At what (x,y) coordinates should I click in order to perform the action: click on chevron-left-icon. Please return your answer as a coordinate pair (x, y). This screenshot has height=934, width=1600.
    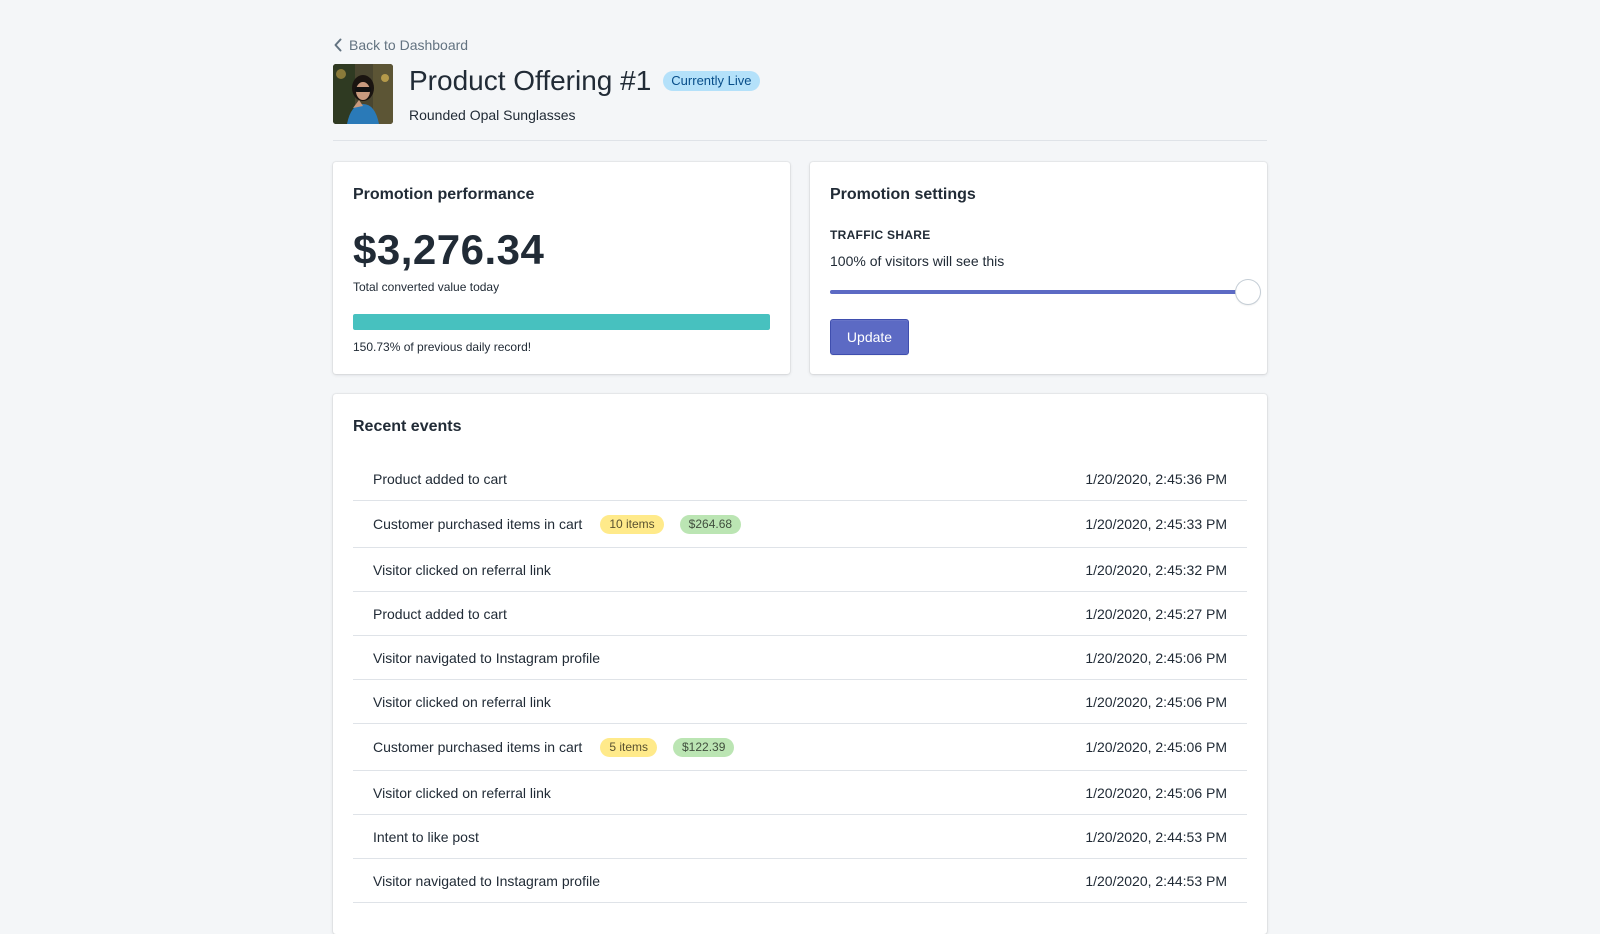
    Looking at the image, I should click on (338, 45).